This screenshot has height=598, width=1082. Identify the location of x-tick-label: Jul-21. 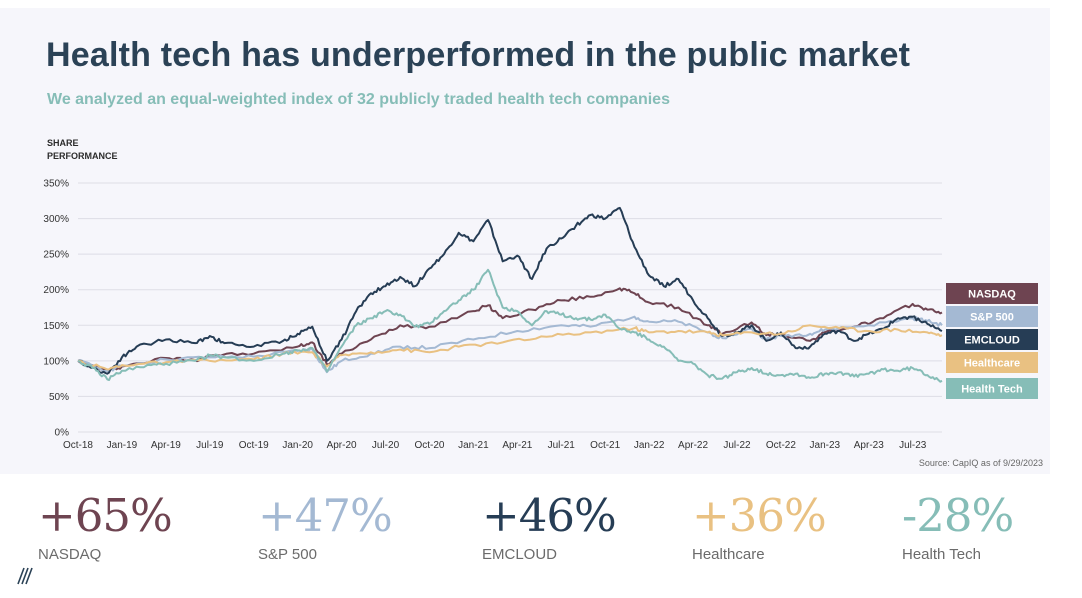
(562, 445).